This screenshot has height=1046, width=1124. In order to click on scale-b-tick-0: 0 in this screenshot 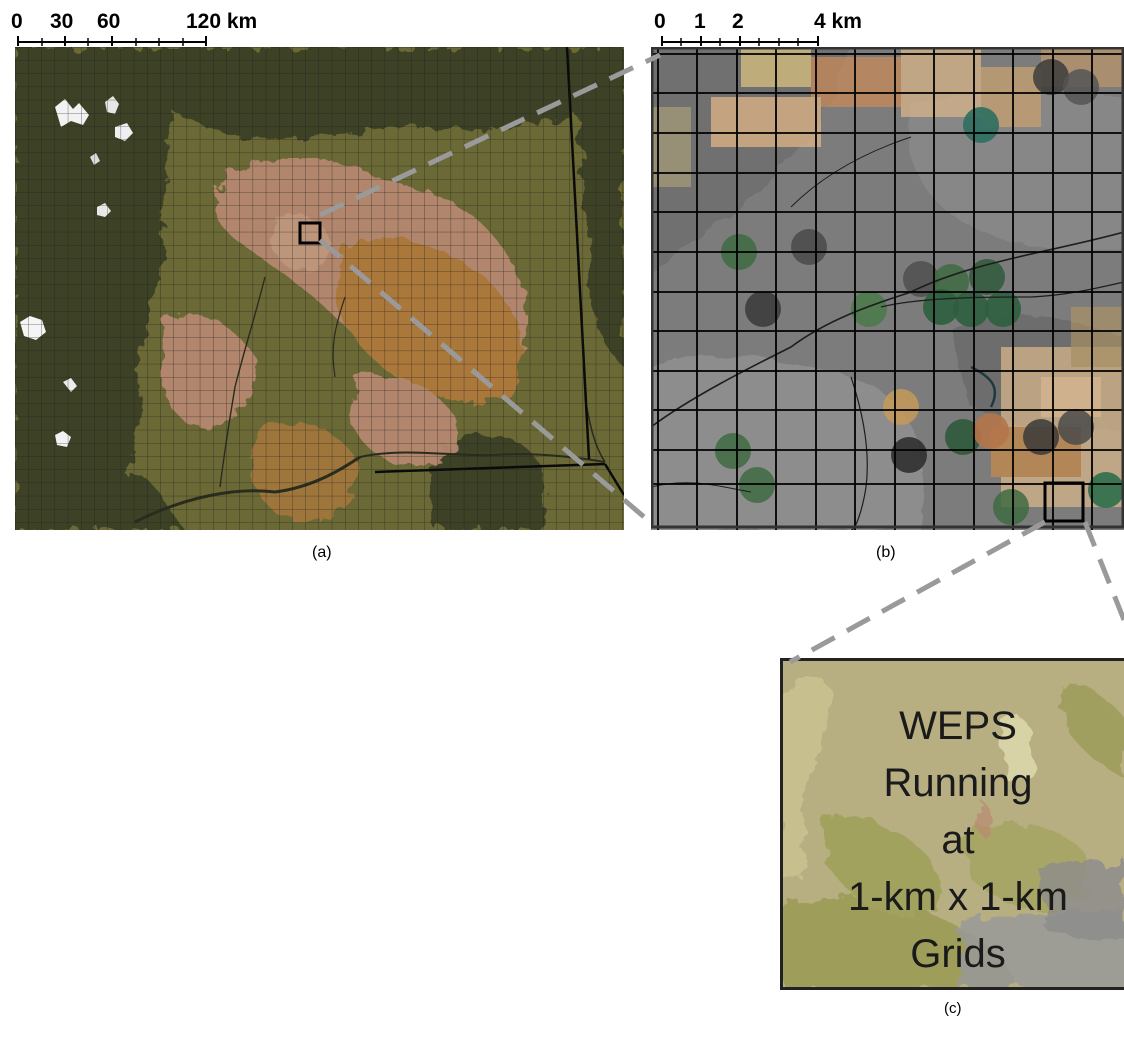, I will do `click(660, 21)`.